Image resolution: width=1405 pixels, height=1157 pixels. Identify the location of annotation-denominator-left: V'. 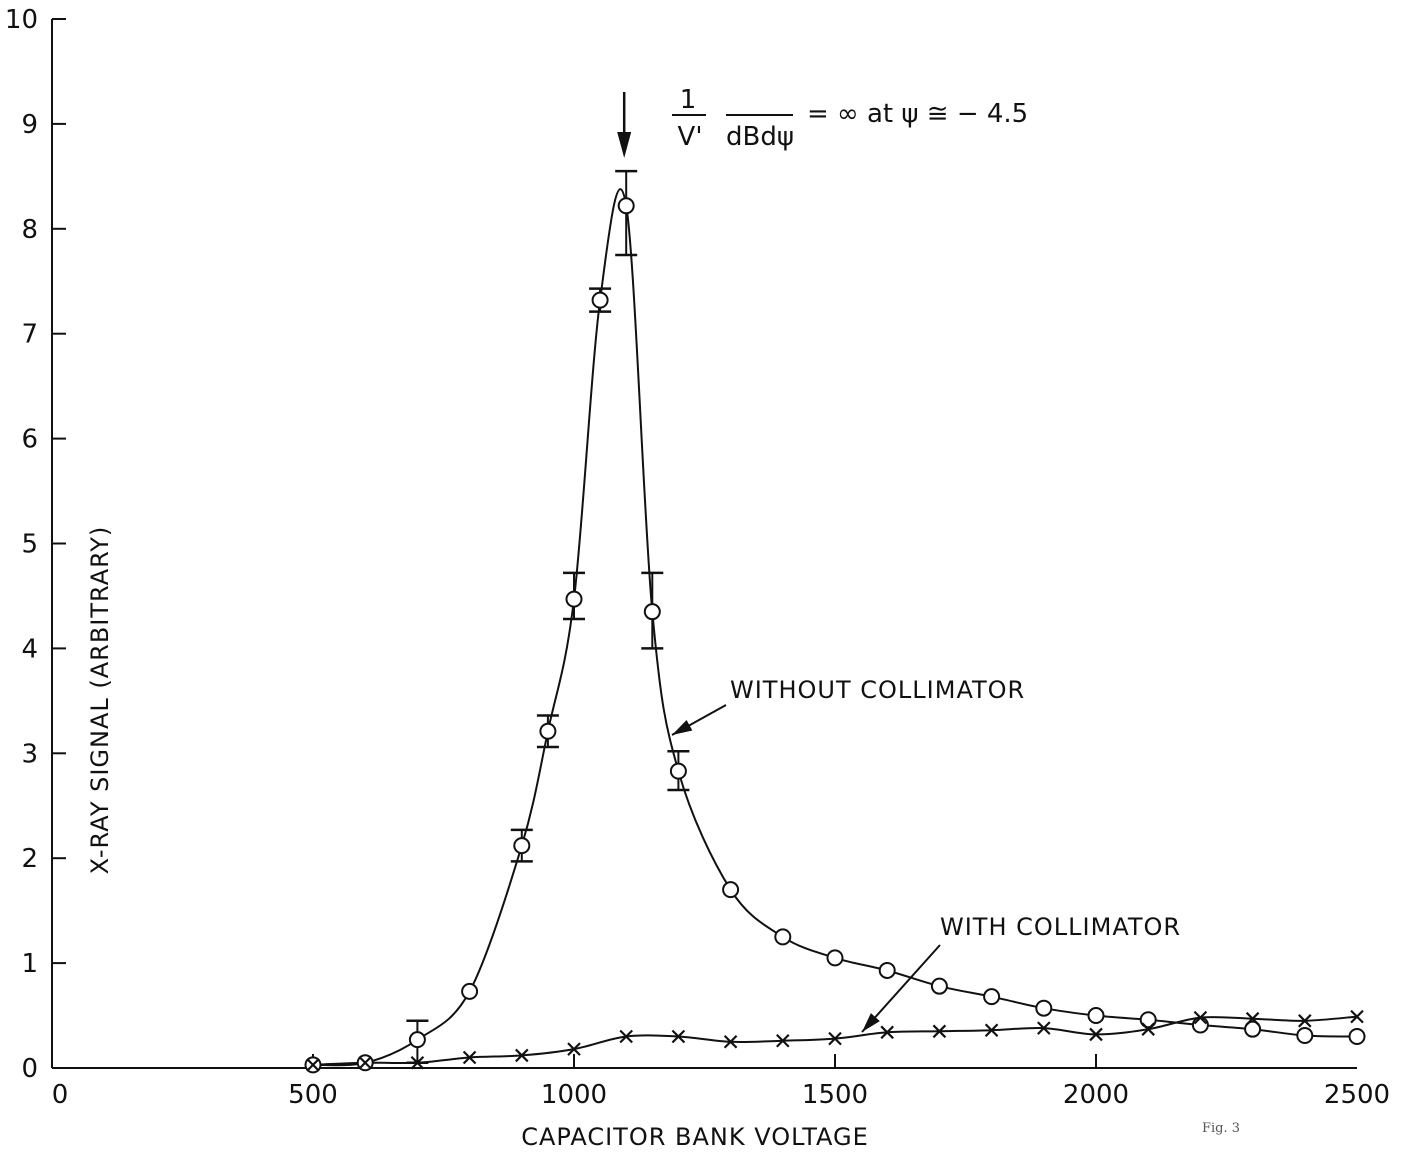
(690, 137).